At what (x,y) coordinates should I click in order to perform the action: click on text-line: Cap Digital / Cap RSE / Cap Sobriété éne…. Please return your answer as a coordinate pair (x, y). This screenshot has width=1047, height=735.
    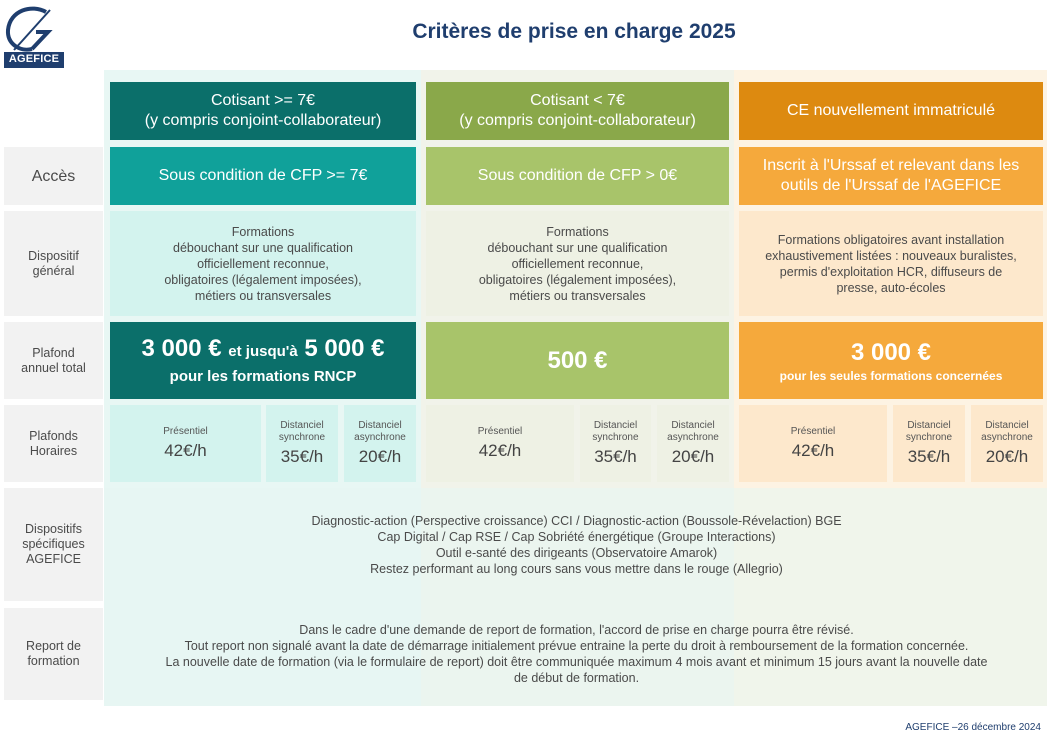
    Looking at the image, I should click on (576, 536).